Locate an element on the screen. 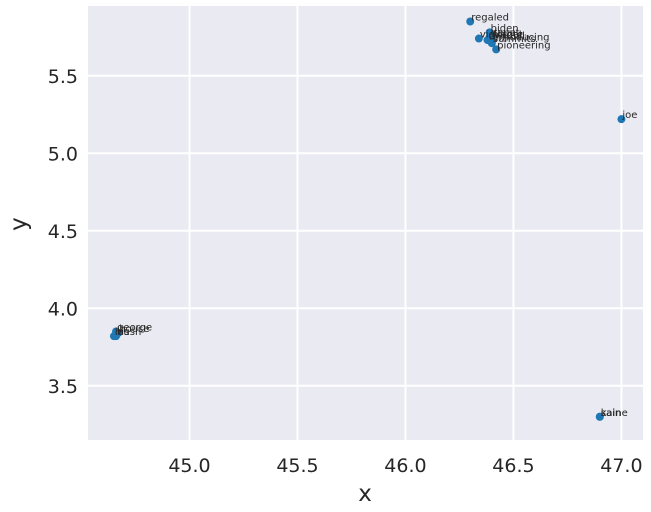 Image resolution: width=651 pixels, height=512 pixels. point-label: introducing is located at coordinates (521, 38).